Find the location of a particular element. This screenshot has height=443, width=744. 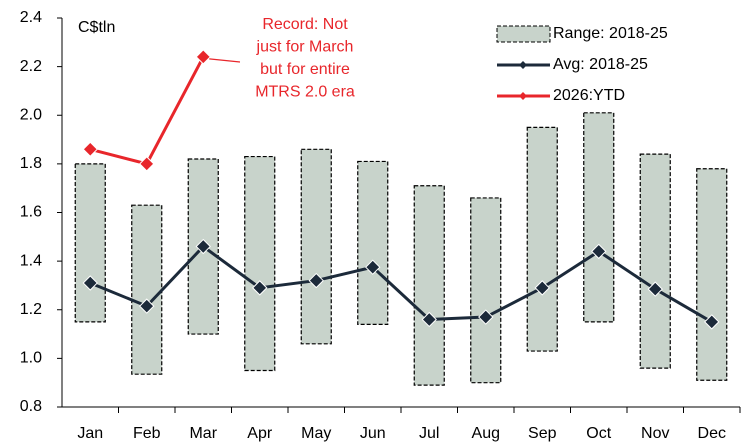

x-tick-label: Aug is located at coordinates (486, 433).